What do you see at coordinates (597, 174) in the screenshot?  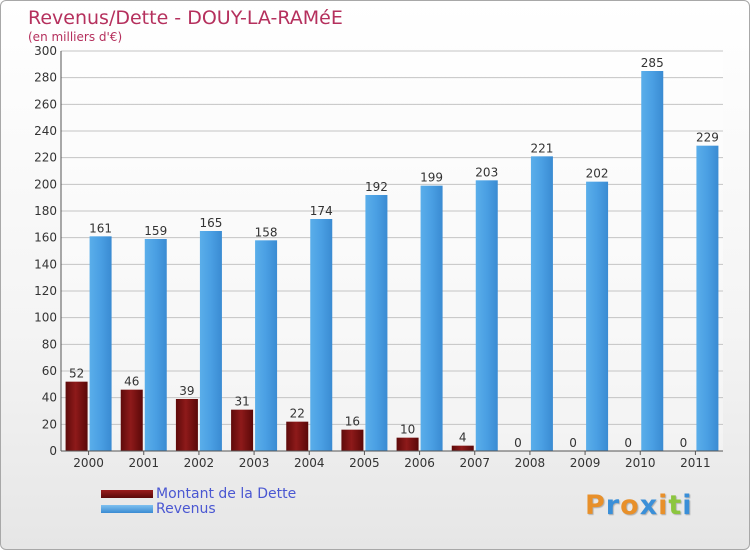 I see `revenue-data-label: 202` at bounding box center [597, 174].